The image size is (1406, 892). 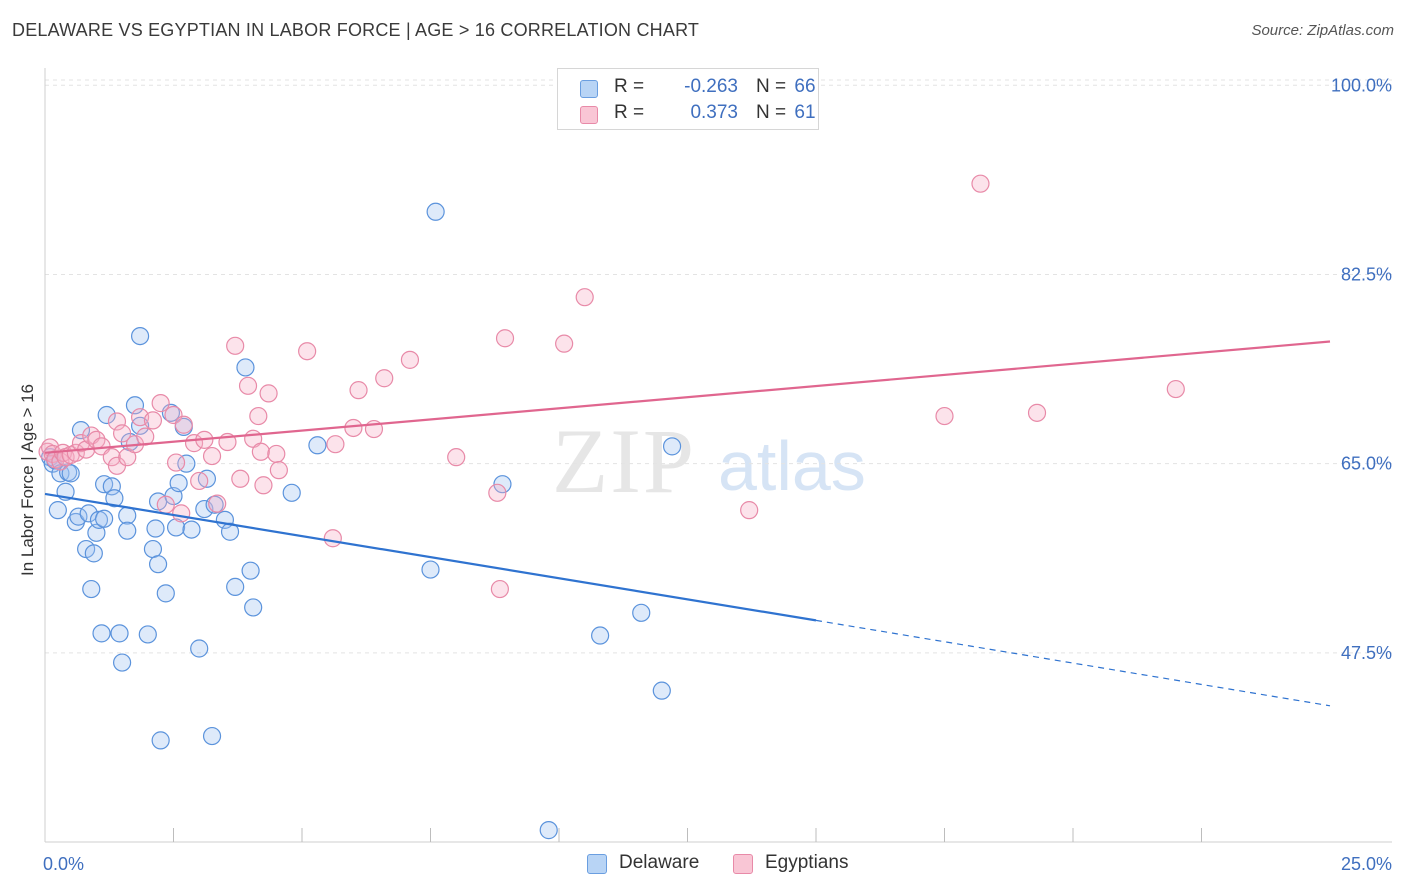 What do you see at coordinates (1366, 464) in the screenshot?
I see `y-tick-label: 65.0%` at bounding box center [1366, 464].